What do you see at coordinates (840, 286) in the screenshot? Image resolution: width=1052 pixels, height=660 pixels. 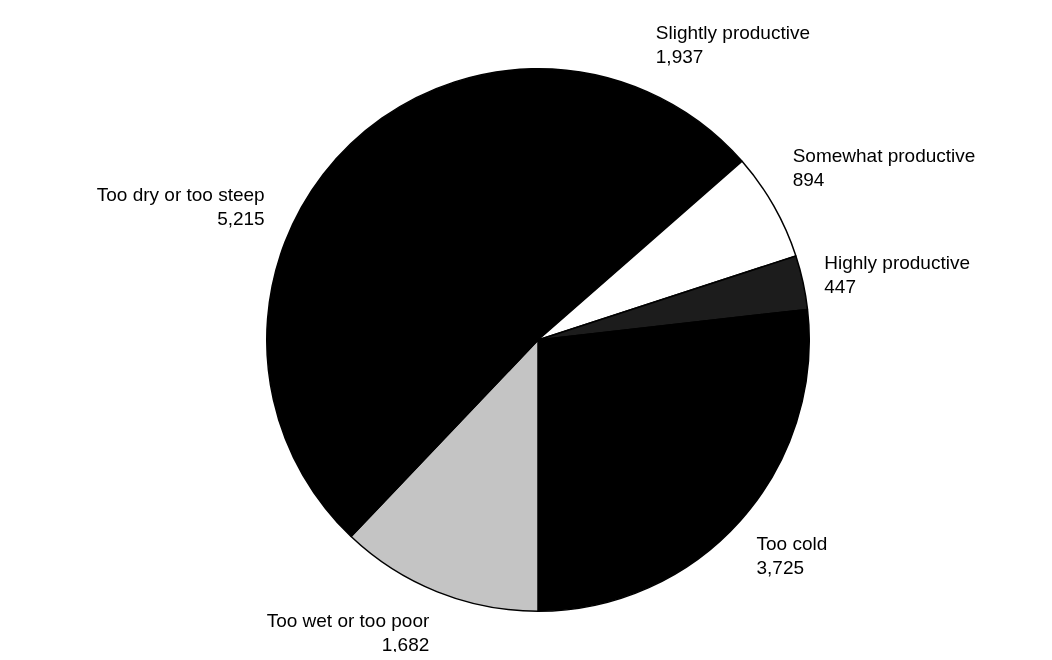 I see `data-label: 447` at bounding box center [840, 286].